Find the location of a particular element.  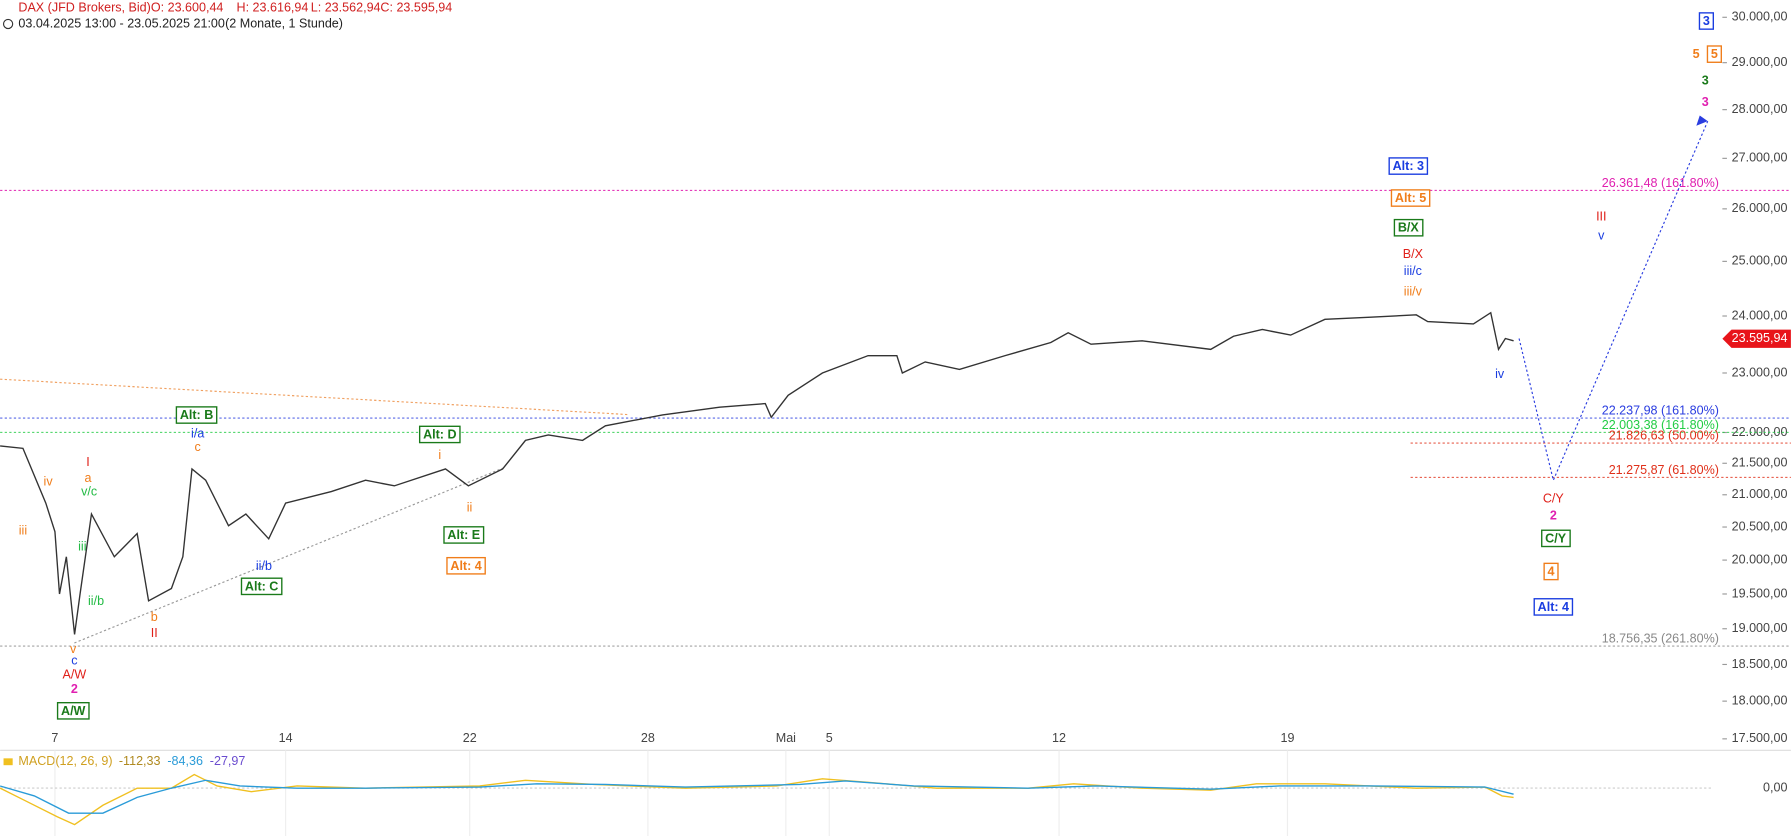

wave-label-boxed: 3 is located at coordinates (1706, 21).